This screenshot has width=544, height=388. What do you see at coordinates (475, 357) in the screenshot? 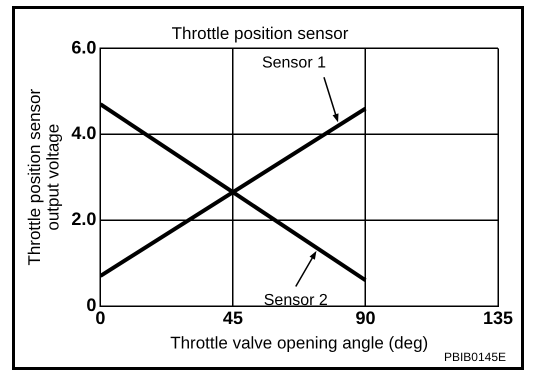
I see `text: PBIB0145E` at bounding box center [475, 357].